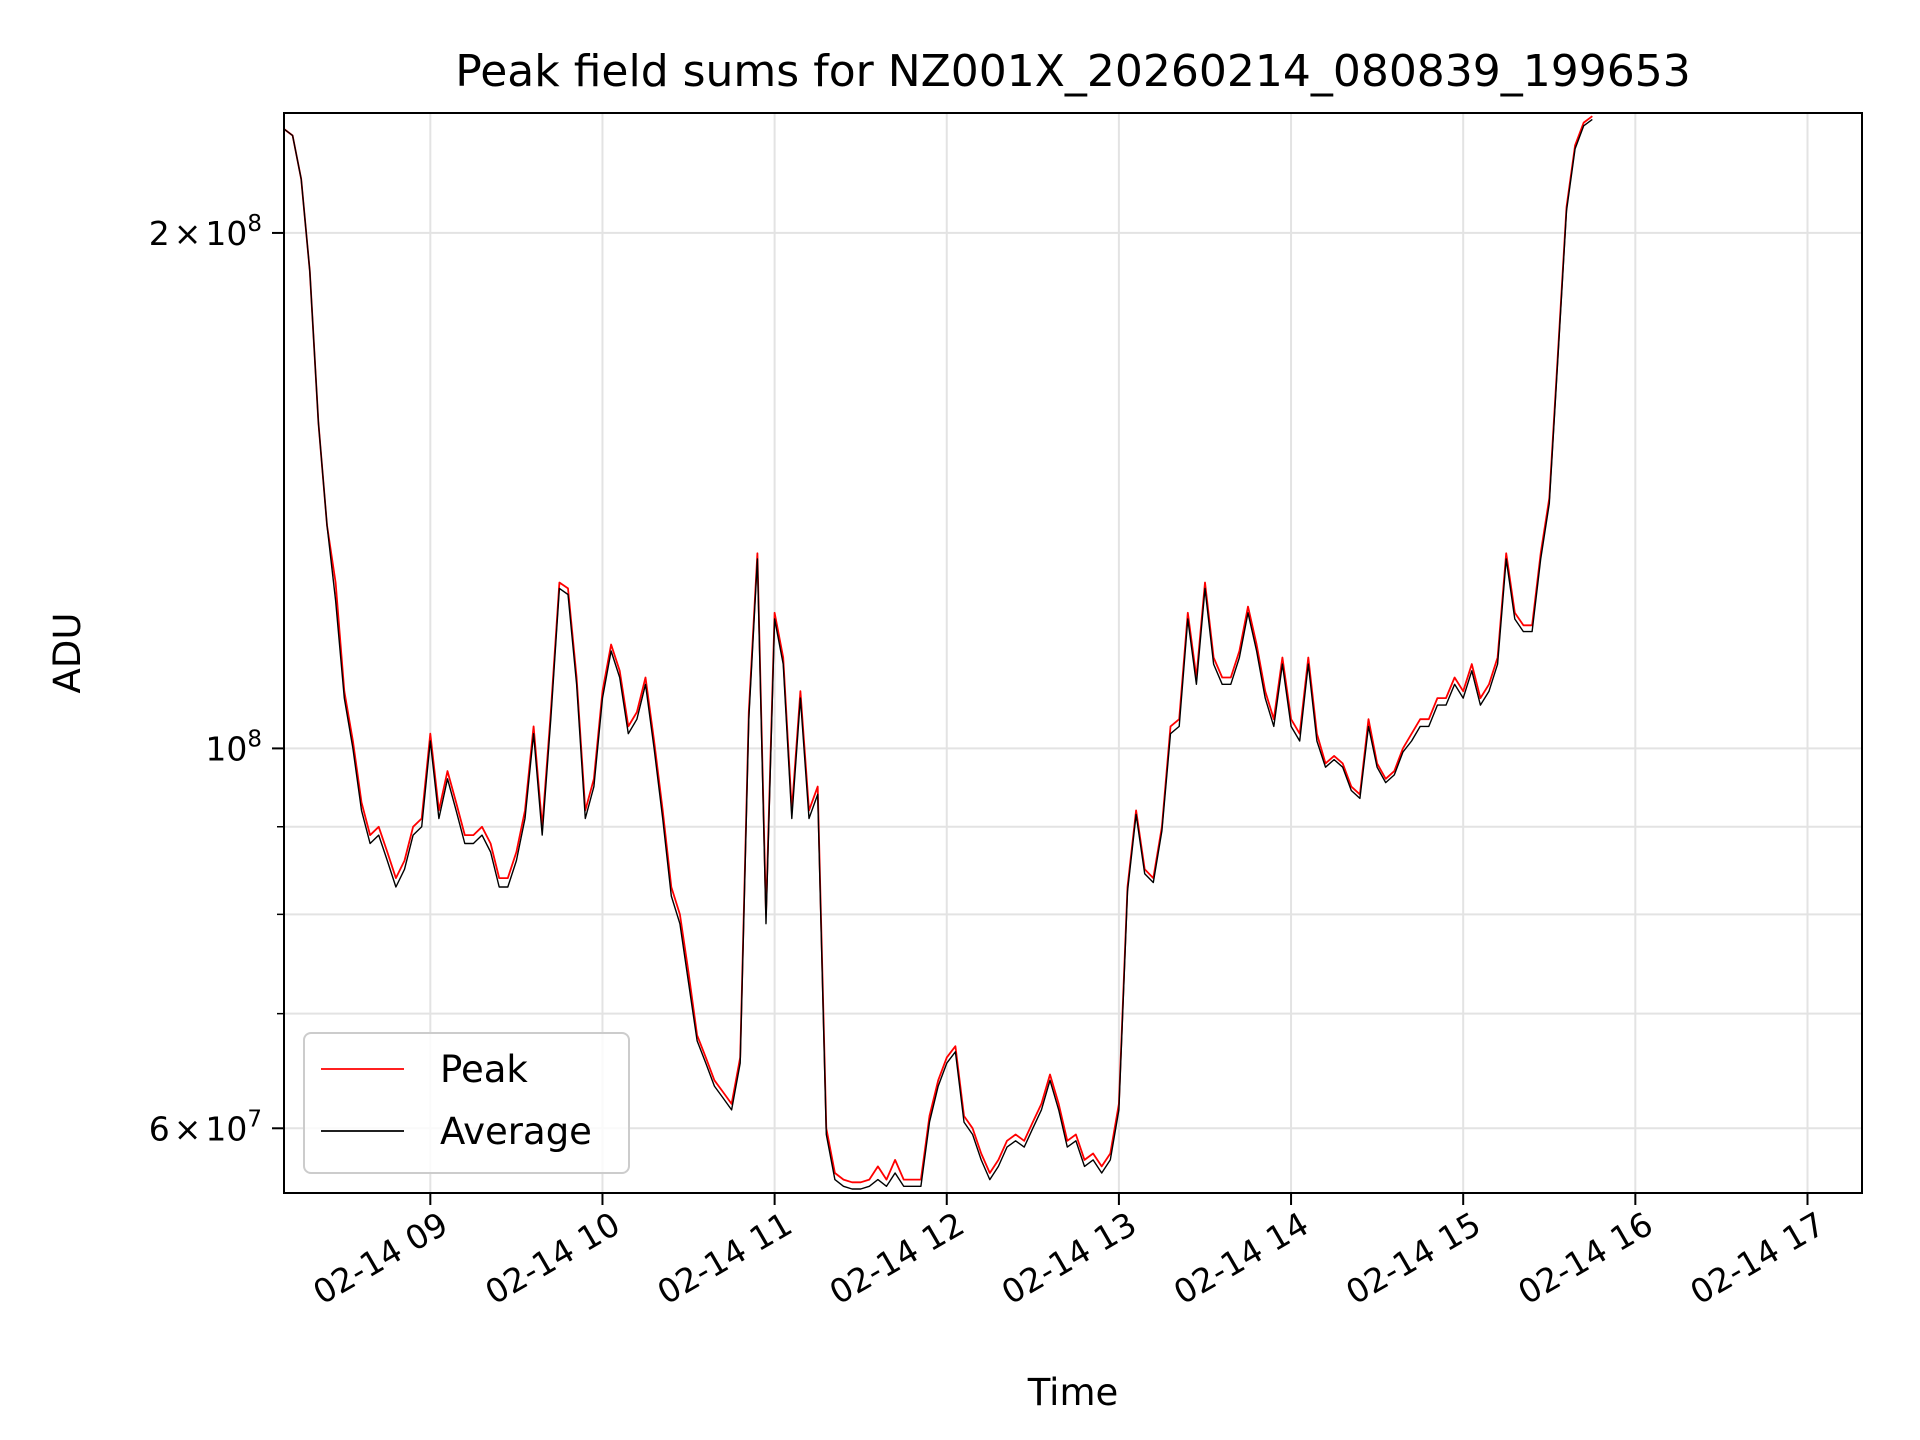  I want to click on x-tick-label: 02-14 12, so click(897, 1258).